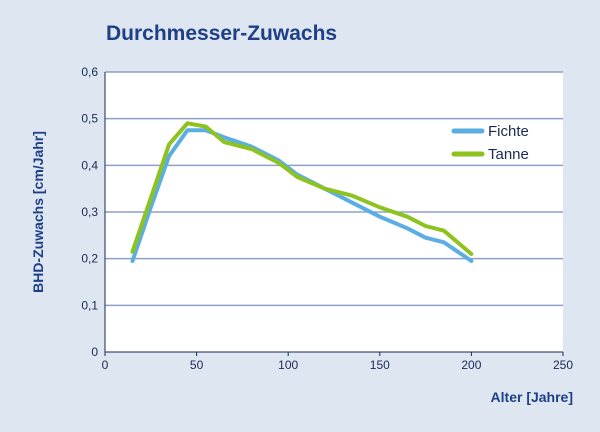 This screenshot has width=600, height=432. I want to click on y-tick-label: 0,1, so click(89, 305).